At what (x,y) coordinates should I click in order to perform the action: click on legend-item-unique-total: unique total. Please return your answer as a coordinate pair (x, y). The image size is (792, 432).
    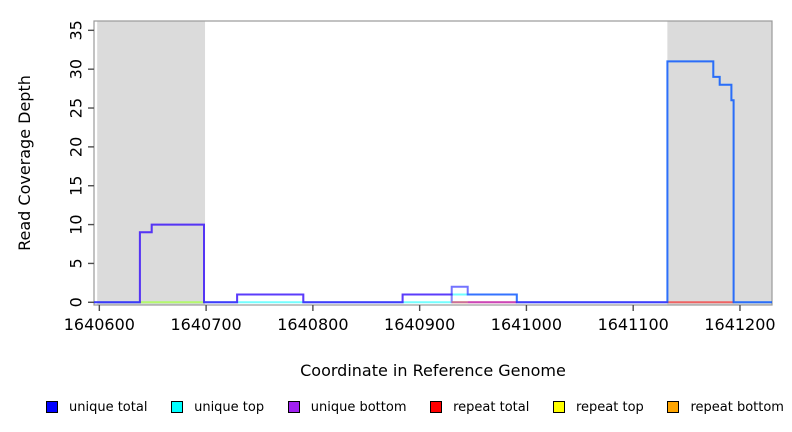
    Looking at the image, I should click on (96, 407).